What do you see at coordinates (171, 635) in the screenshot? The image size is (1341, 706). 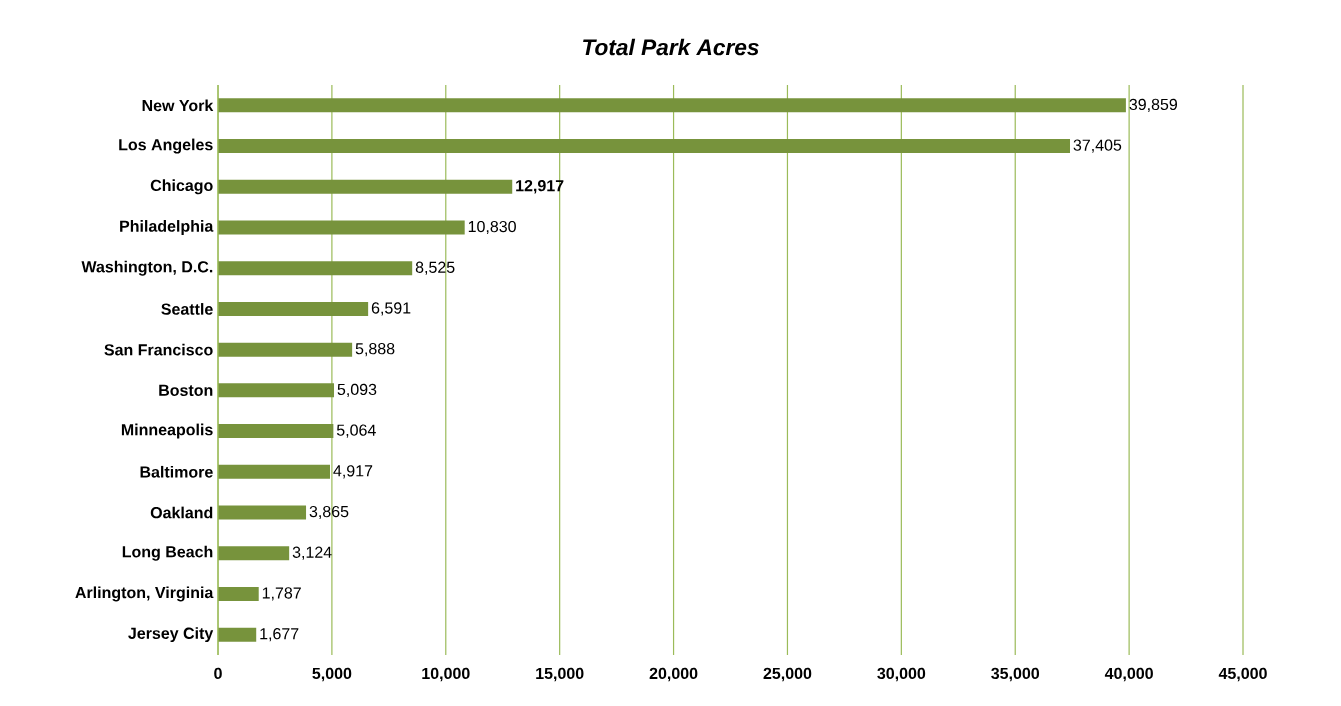 I see `y-tick-label: Jersey City` at bounding box center [171, 635].